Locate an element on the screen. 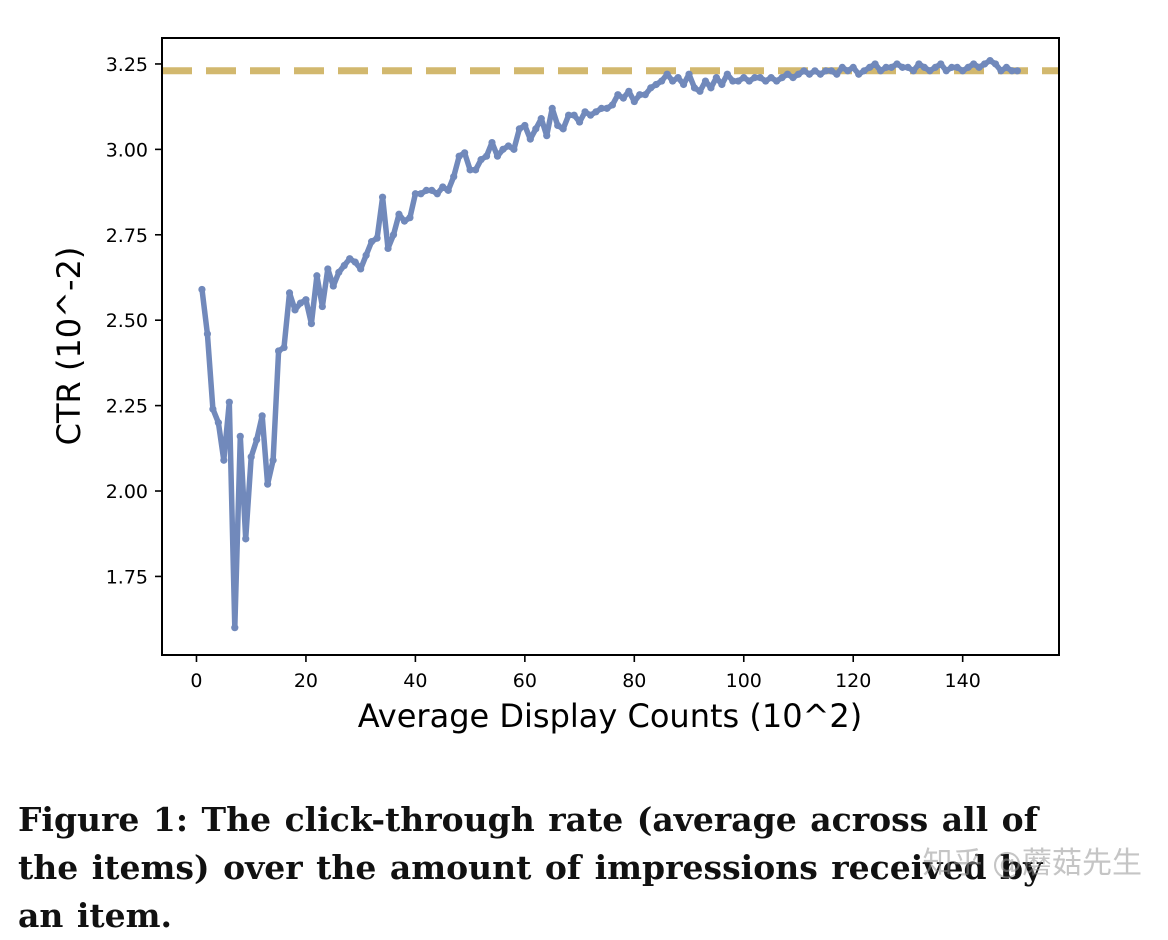 This screenshot has height=940, width=1168. y-axis: 1.75 2.00 2.25 2.50 2.75 3.00 3.25 is located at coordinates (134, 321).